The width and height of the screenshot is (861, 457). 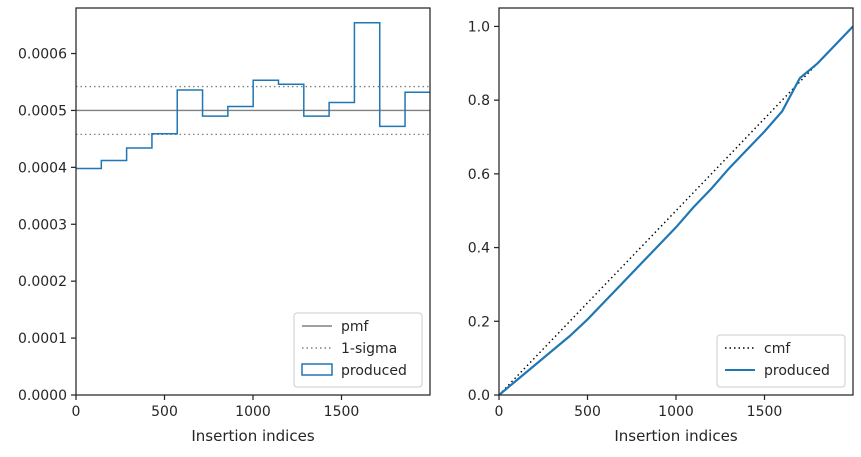 I want to click on legend-item-cmf: cmf, so click(x=758, y=349).